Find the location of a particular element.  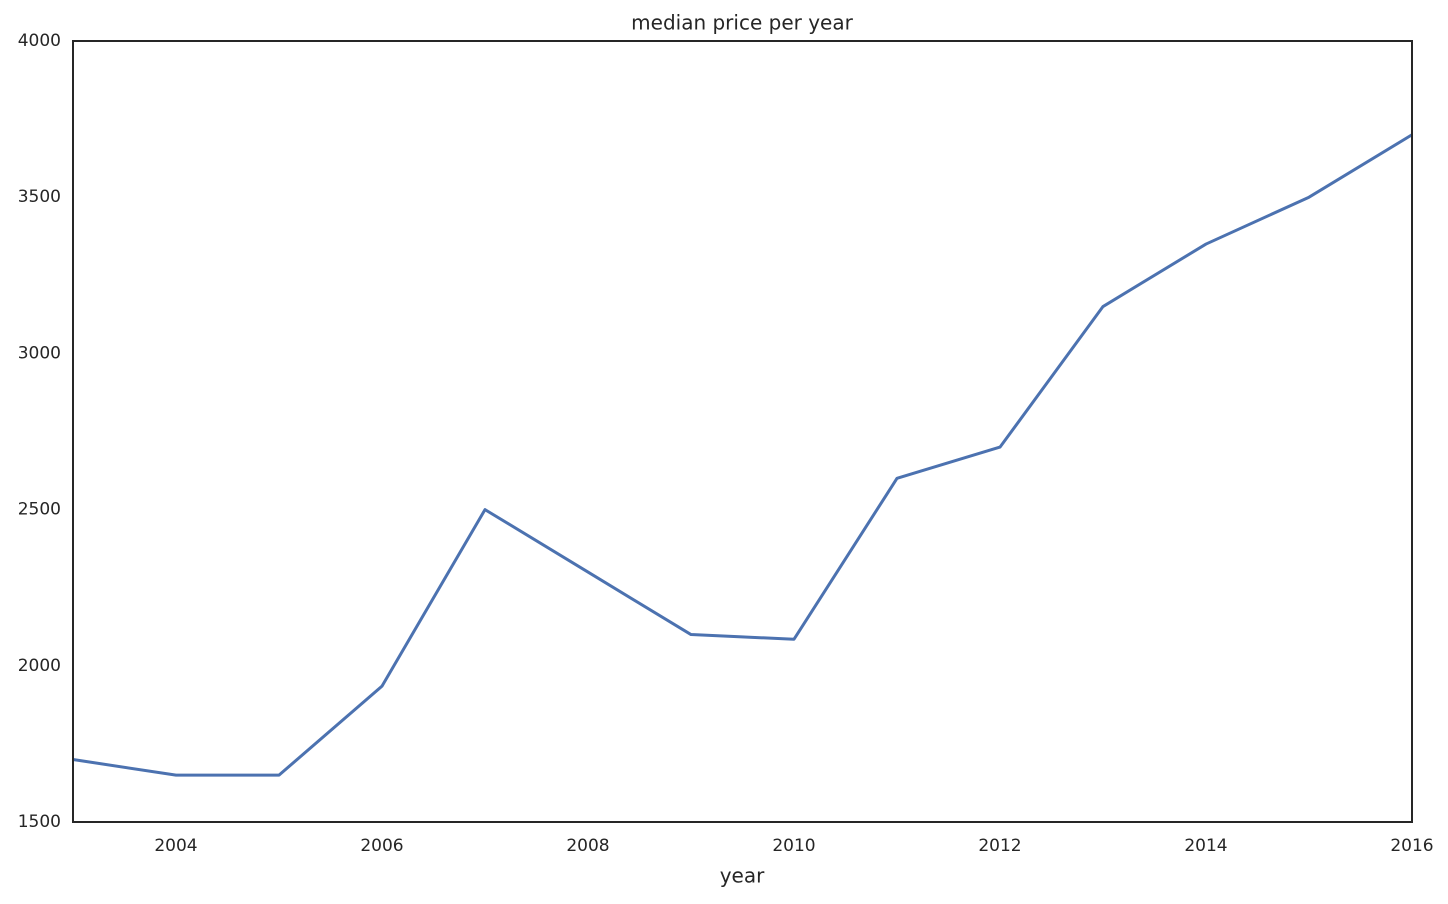

y-tick-label: 3000 is located at coordinates (39, 353).